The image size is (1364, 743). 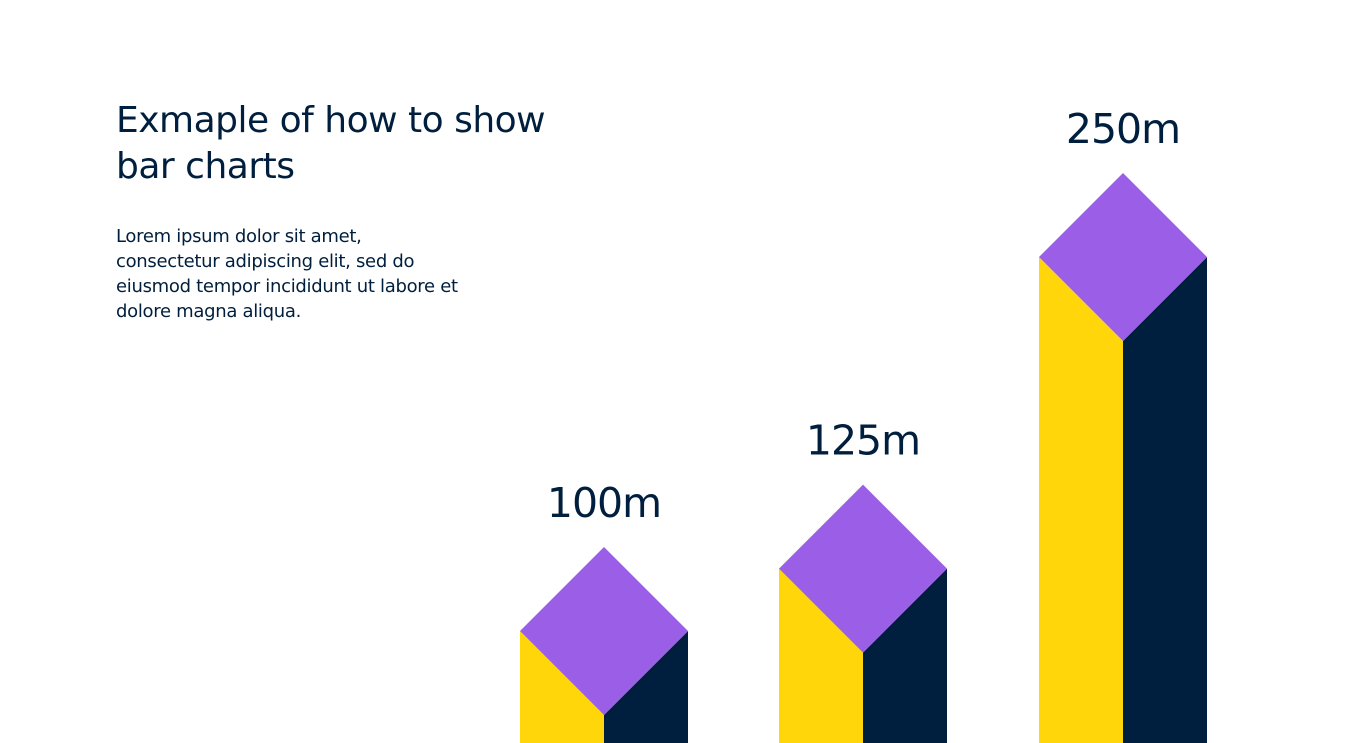 I want to click on bar-3-value-label: 250m, so click(x=1123, y=129).